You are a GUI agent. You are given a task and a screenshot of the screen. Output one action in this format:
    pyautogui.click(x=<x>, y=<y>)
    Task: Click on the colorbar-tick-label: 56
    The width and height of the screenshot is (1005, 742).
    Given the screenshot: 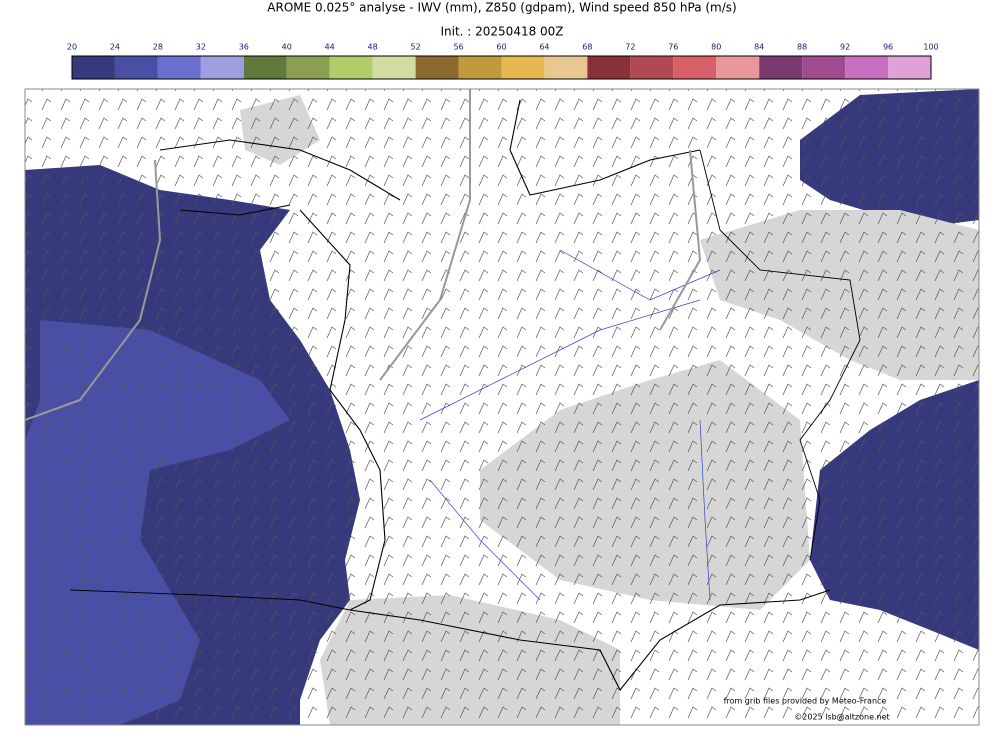 What is the action you would take?
    pyautogui.click(x=458, y=47)
    